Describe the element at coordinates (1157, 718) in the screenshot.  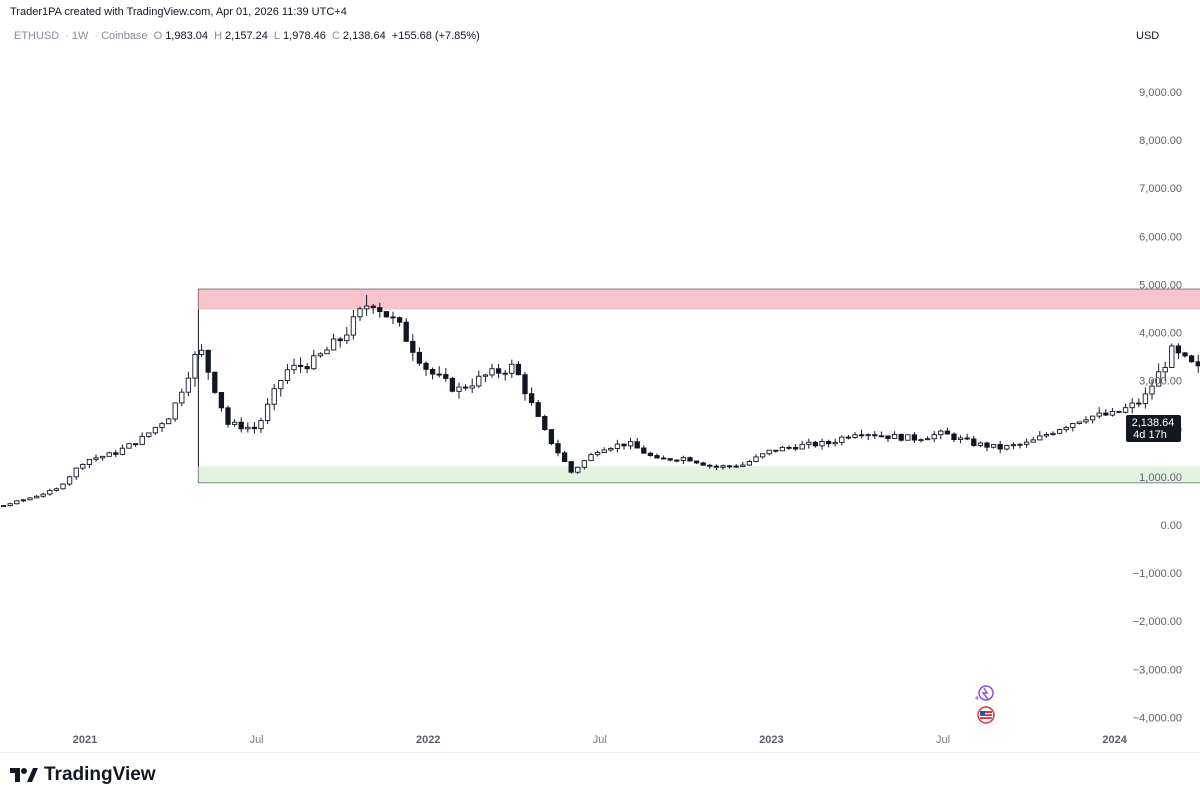
I see `price-tick-label: −4,000.00` at that location.